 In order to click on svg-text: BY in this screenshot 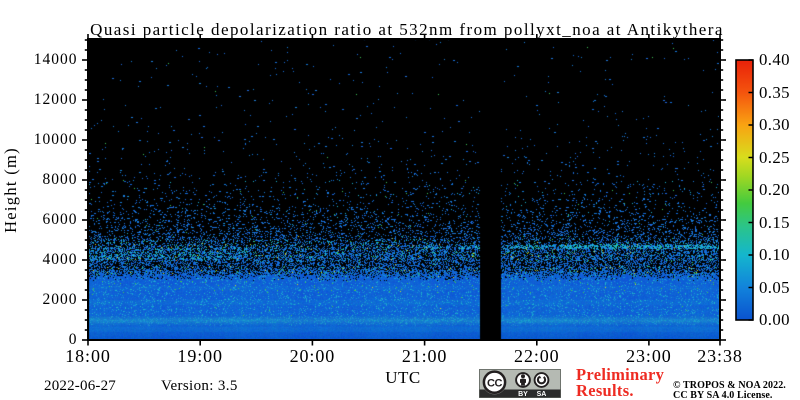, I will do `click(523, 394)`.